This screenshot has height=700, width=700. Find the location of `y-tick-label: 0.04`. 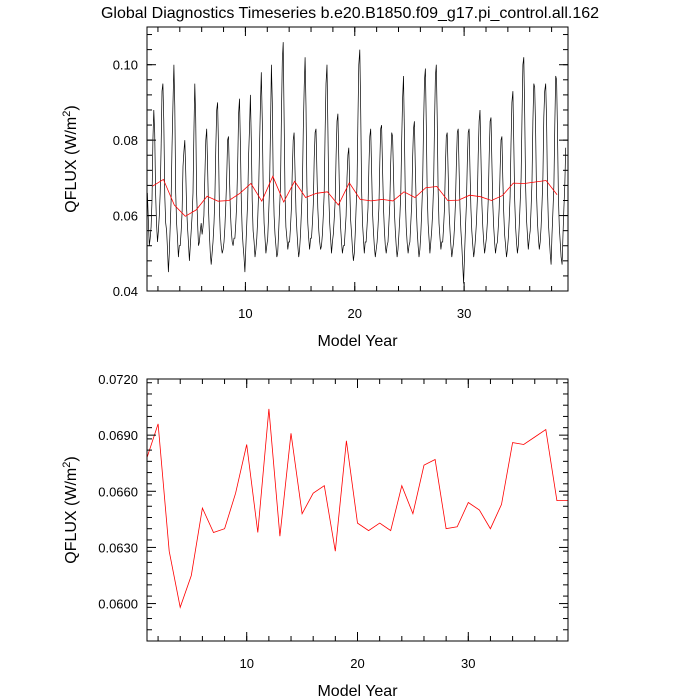

y-tick-label: 0.04 is located at coordinates (125, 291).